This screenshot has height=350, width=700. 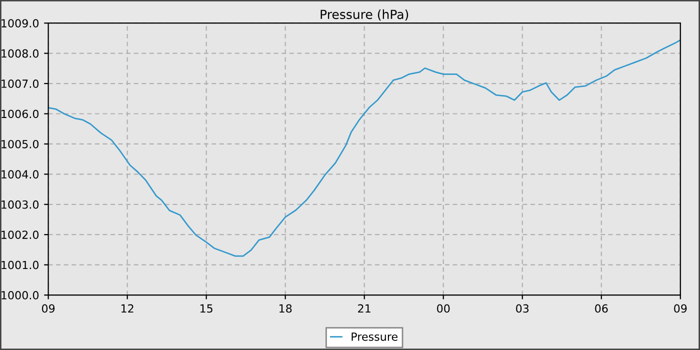 What do you see at coordinates (285, 308) in the screenshot?
I see `x-tick-label: 18` at bounding box center [285, 308].